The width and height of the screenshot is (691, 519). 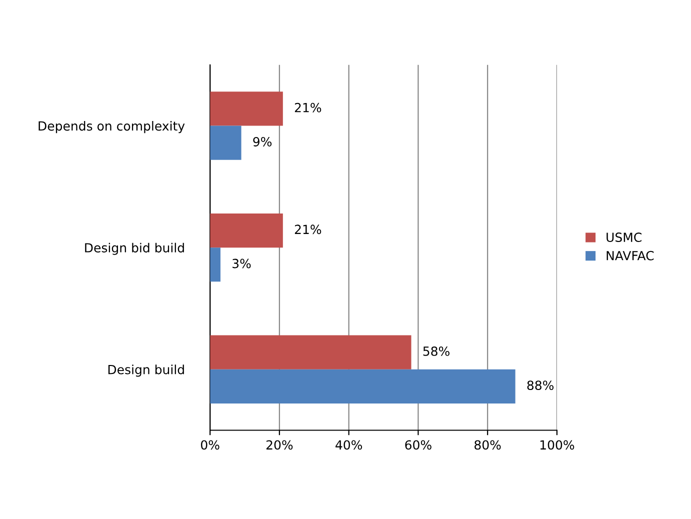 I want to click on legend-label: NAVFAC, so click(x=630, y=255).